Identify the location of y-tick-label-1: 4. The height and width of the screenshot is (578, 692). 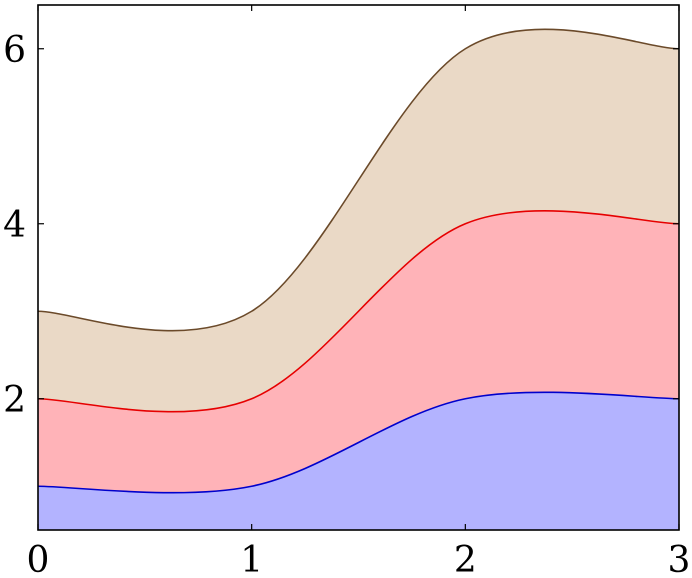
(14, 225).